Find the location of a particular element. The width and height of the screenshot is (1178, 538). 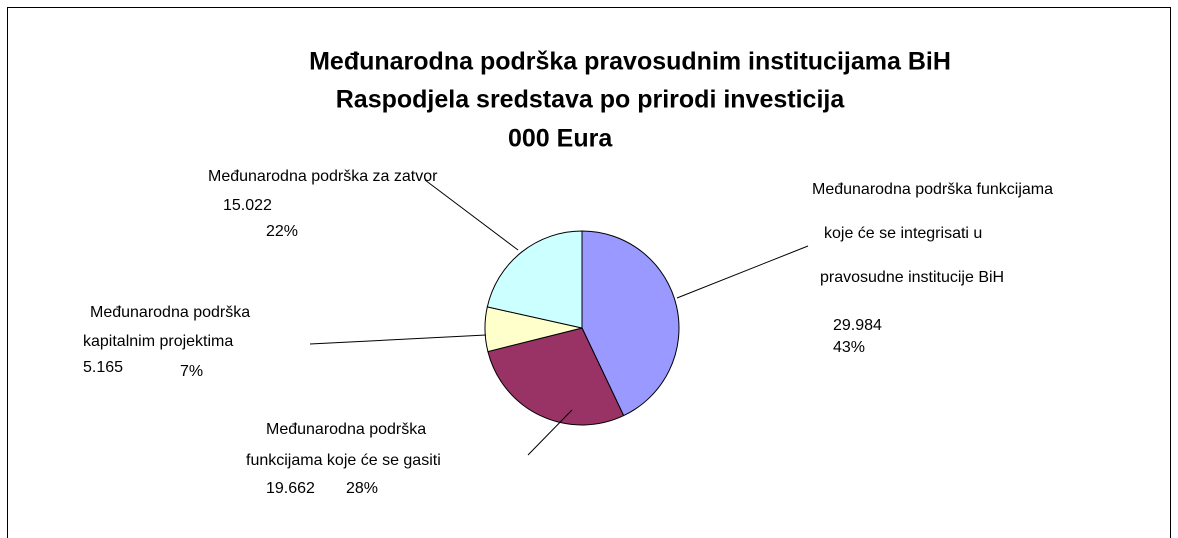

category-label: koje će se integrisati u is located at coordinates (903, 233).